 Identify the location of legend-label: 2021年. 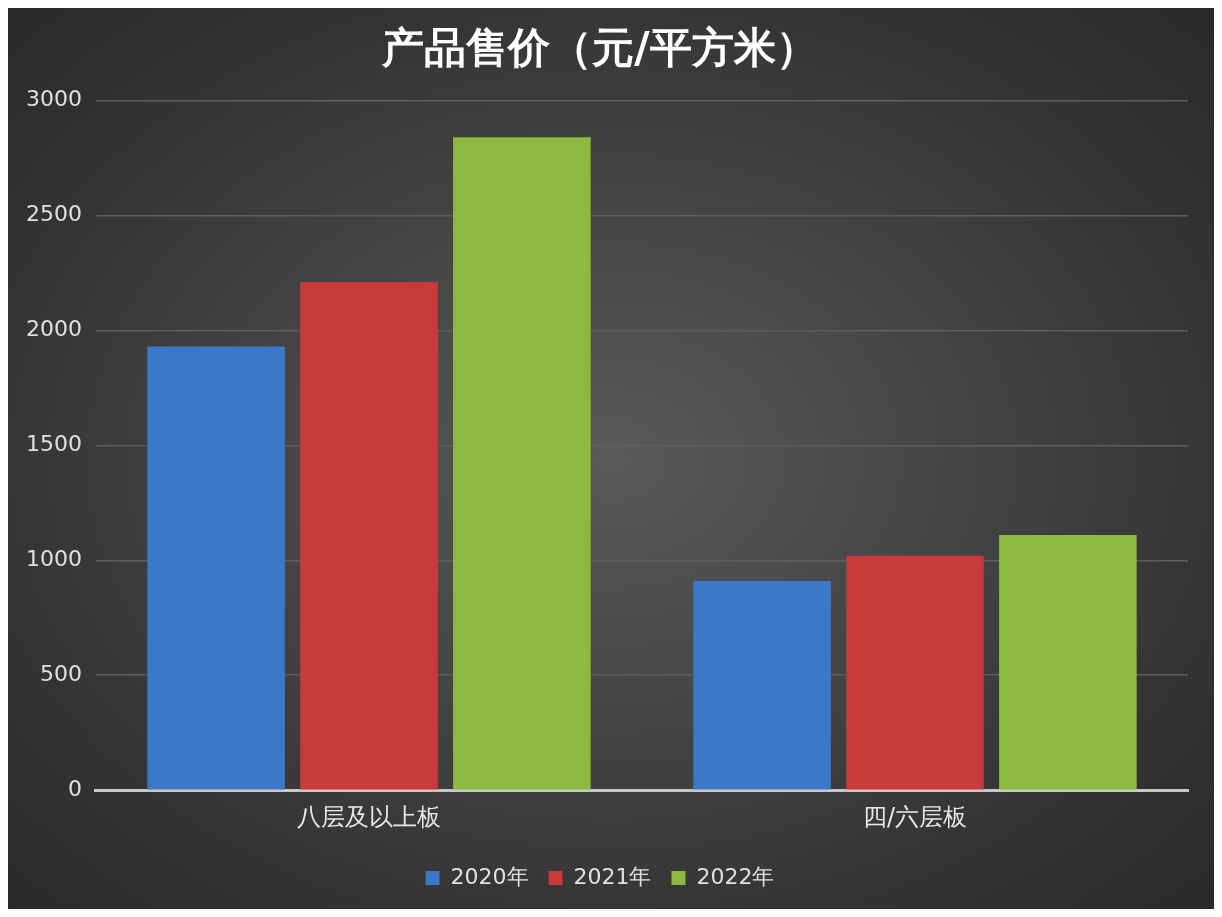
(612, 876).